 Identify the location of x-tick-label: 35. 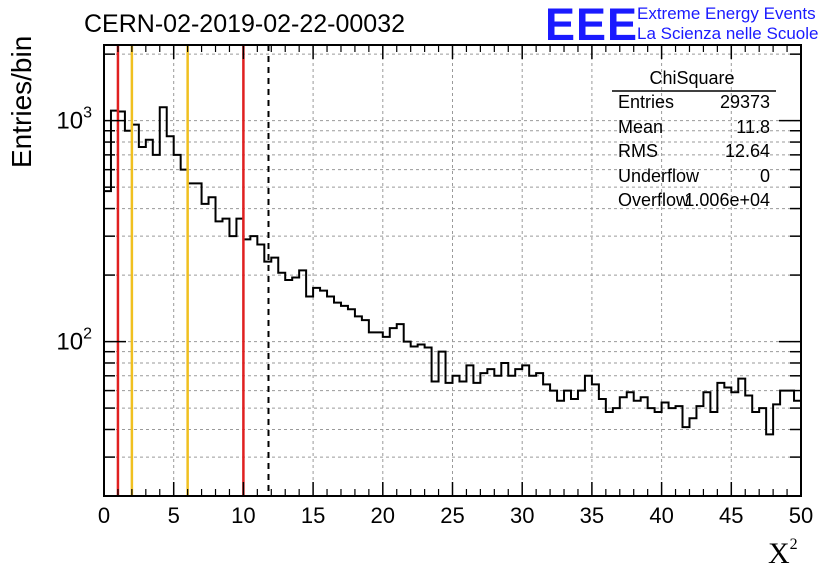
(592, 515).